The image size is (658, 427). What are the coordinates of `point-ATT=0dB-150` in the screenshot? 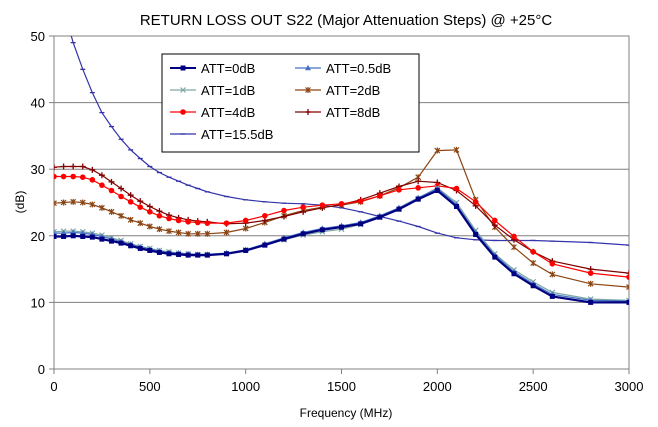 It's located at (83, 236).